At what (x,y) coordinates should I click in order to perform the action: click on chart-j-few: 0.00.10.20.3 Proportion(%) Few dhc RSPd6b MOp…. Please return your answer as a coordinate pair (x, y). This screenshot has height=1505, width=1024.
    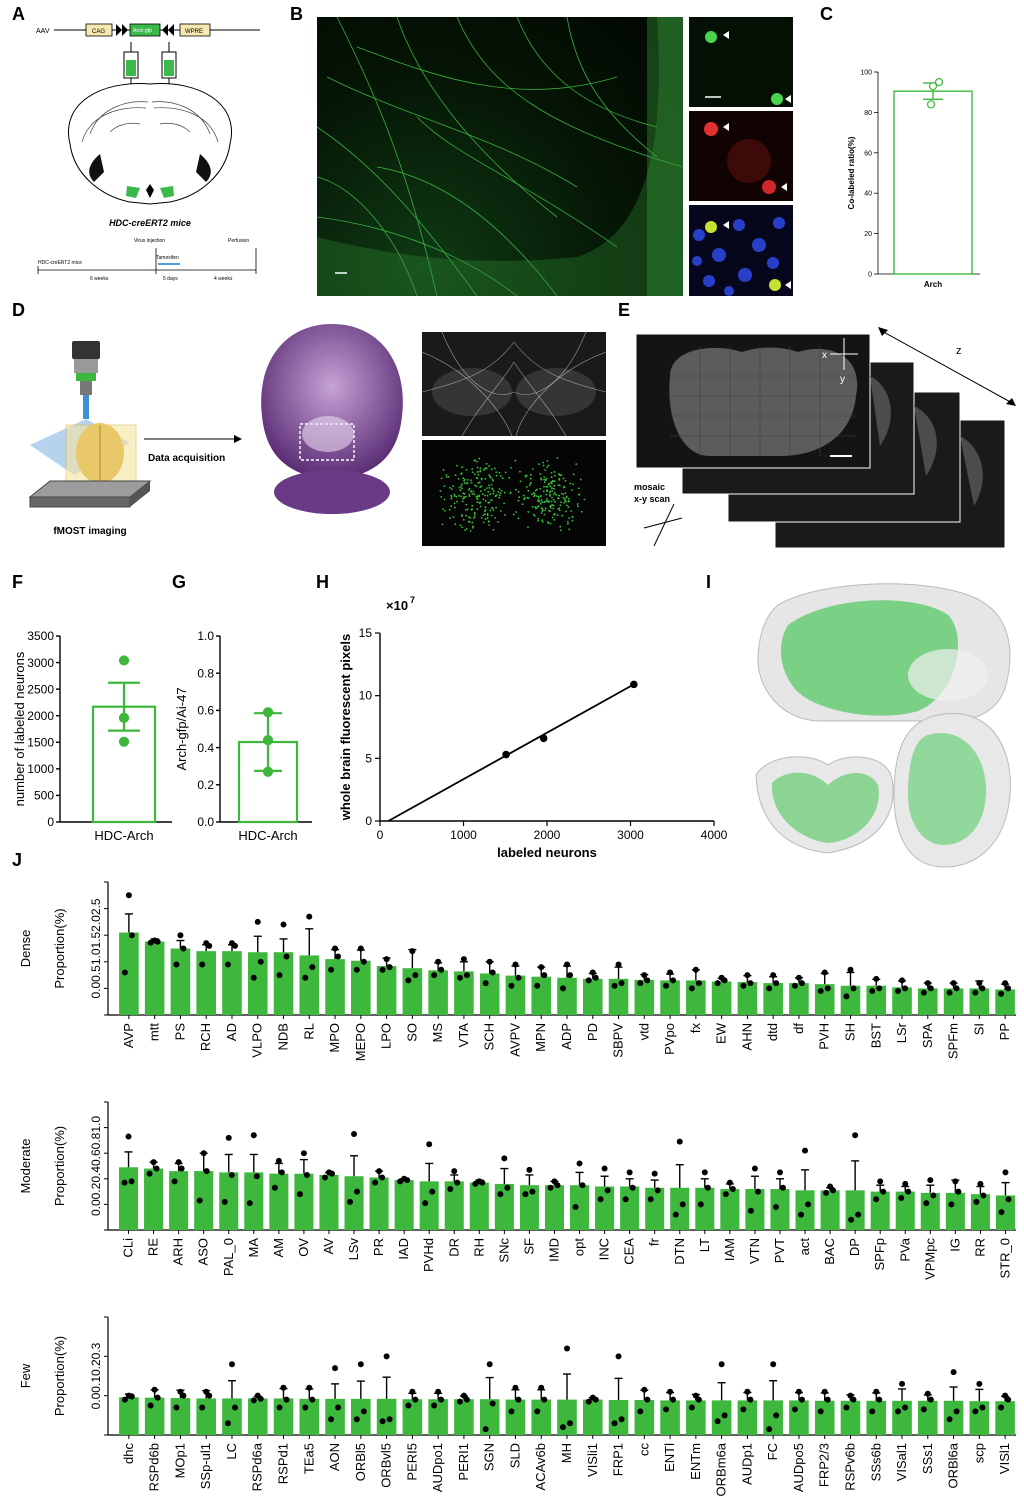
    Looking at the image, I should click on (518, 1406).